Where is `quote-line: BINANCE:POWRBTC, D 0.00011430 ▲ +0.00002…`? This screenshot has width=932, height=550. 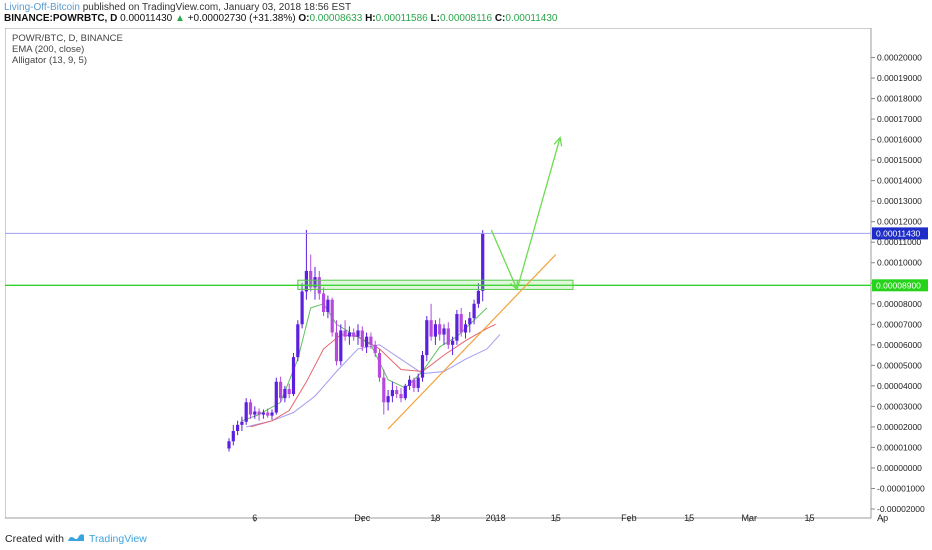
quote-line: BINANCE:POWRBTC, D 0.00011430 ▲ +0.00002… is located at coordinates (280, 18).